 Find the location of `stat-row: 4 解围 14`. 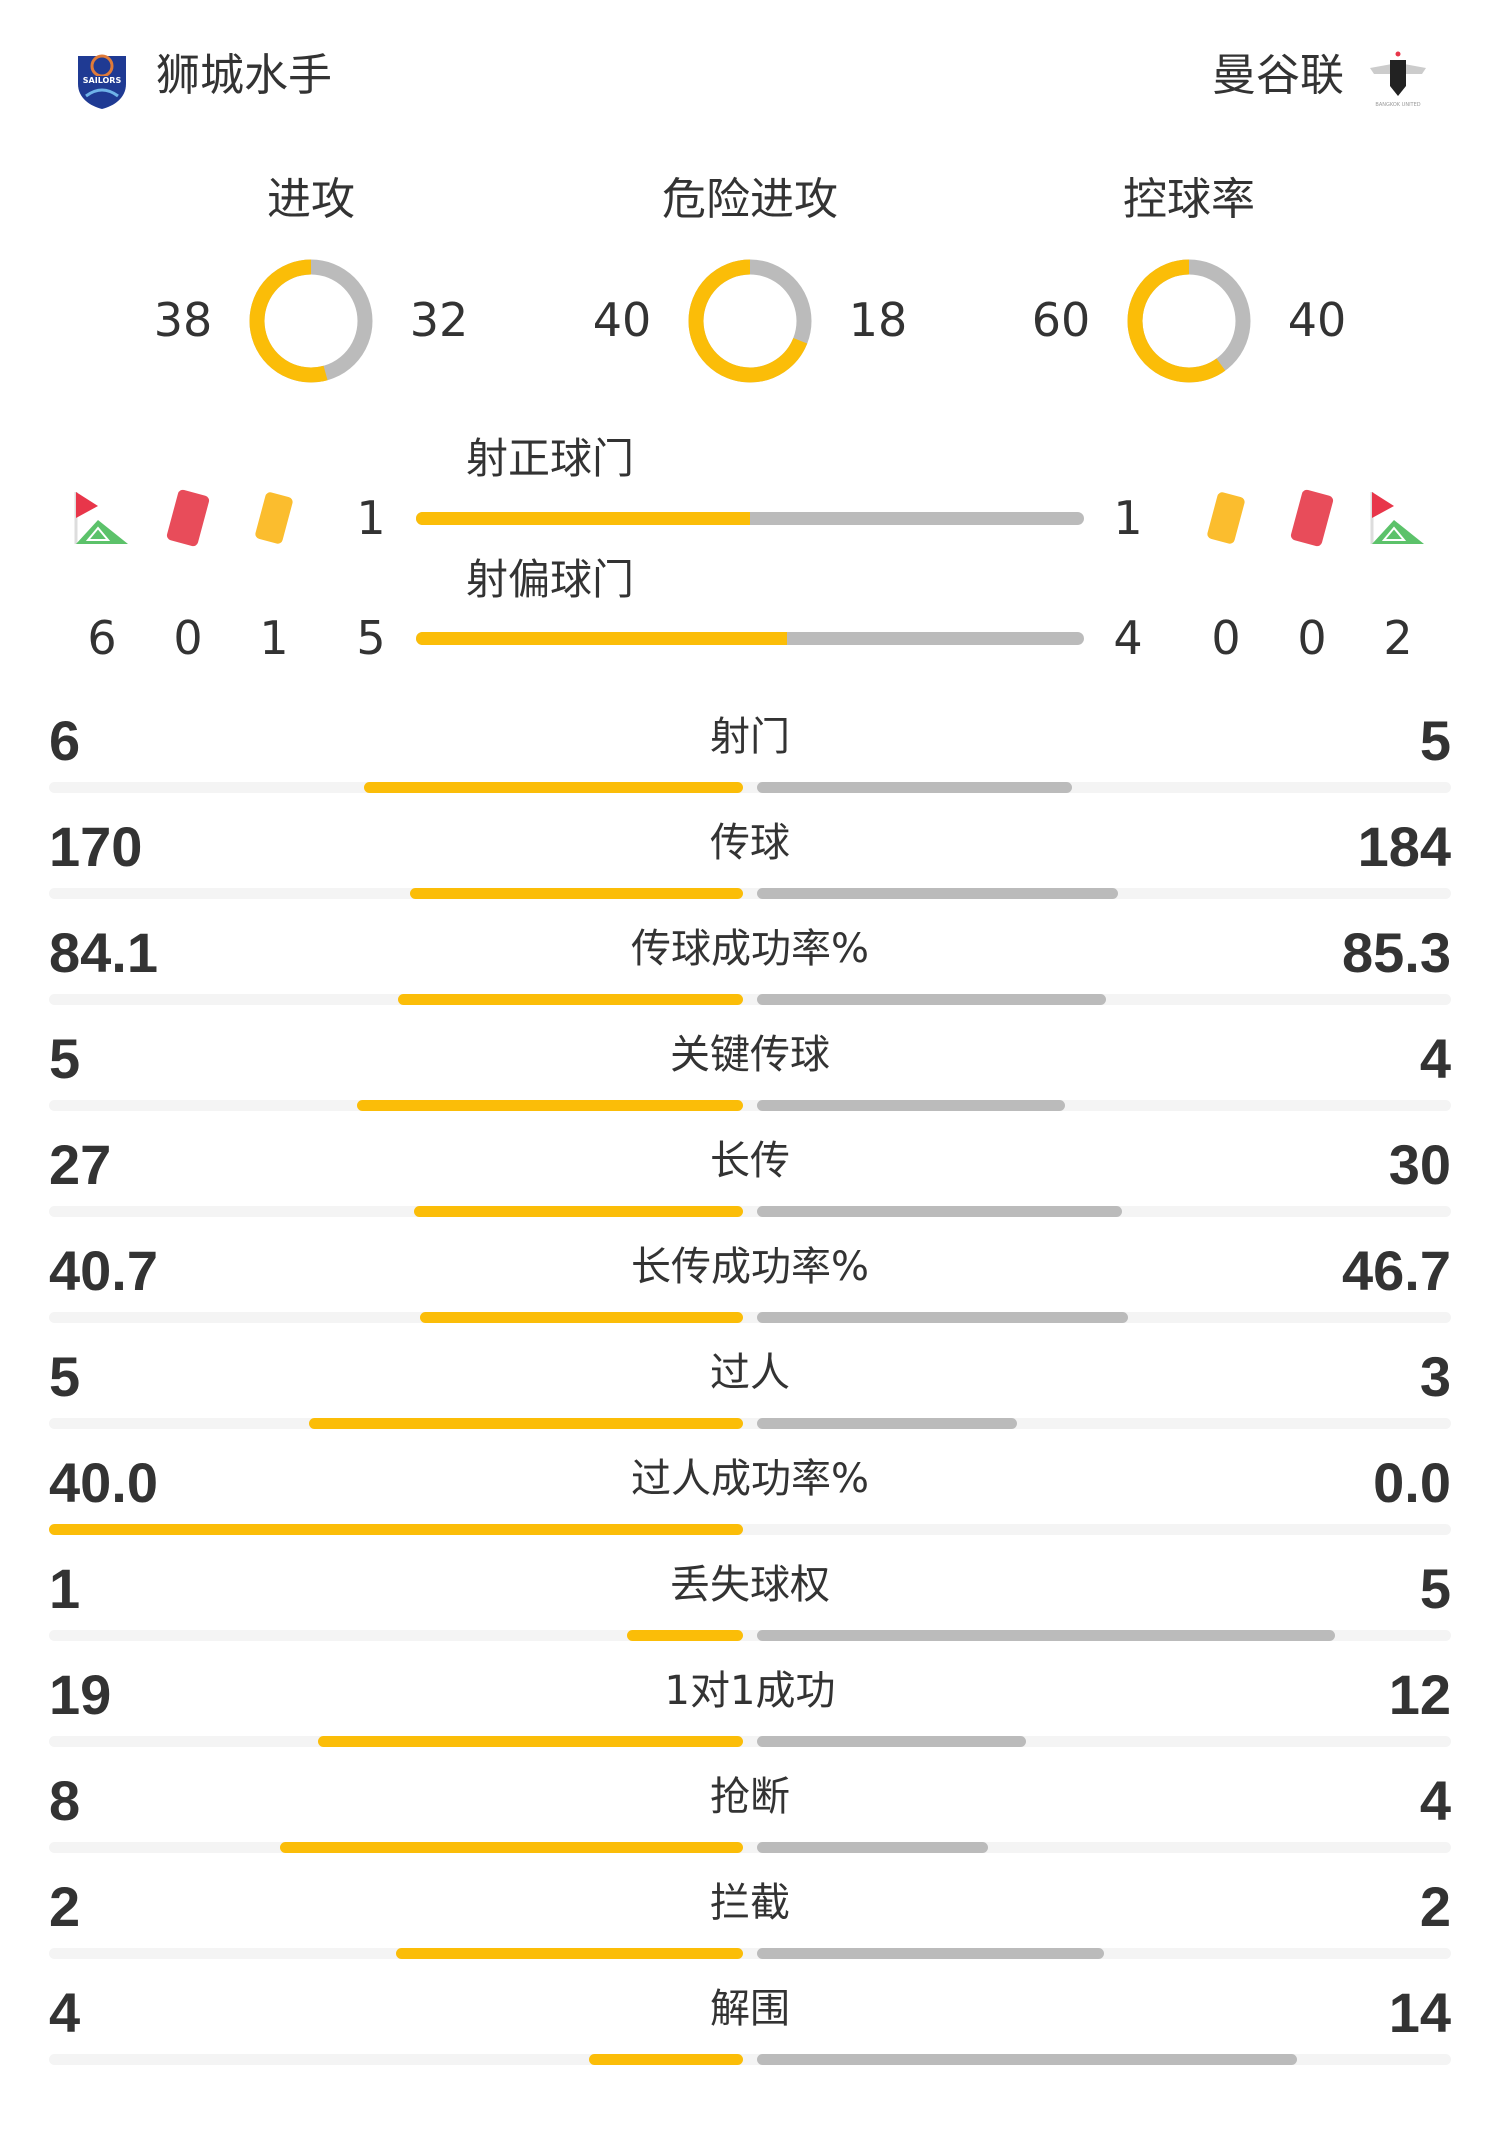

stat-row: 4 解围 14 is located at coordinates (750, 2033).